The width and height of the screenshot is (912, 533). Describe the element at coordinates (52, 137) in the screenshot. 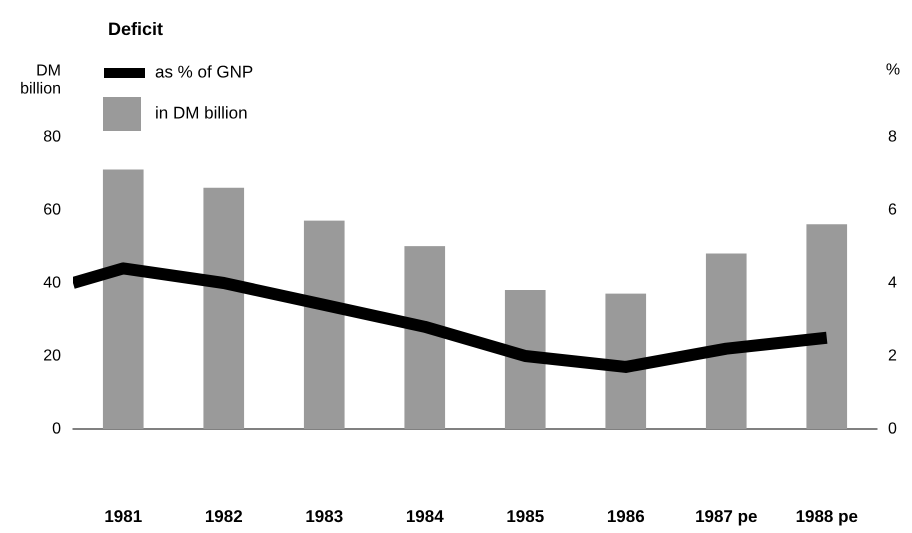

I see `y-tick-label: 80` at that location.